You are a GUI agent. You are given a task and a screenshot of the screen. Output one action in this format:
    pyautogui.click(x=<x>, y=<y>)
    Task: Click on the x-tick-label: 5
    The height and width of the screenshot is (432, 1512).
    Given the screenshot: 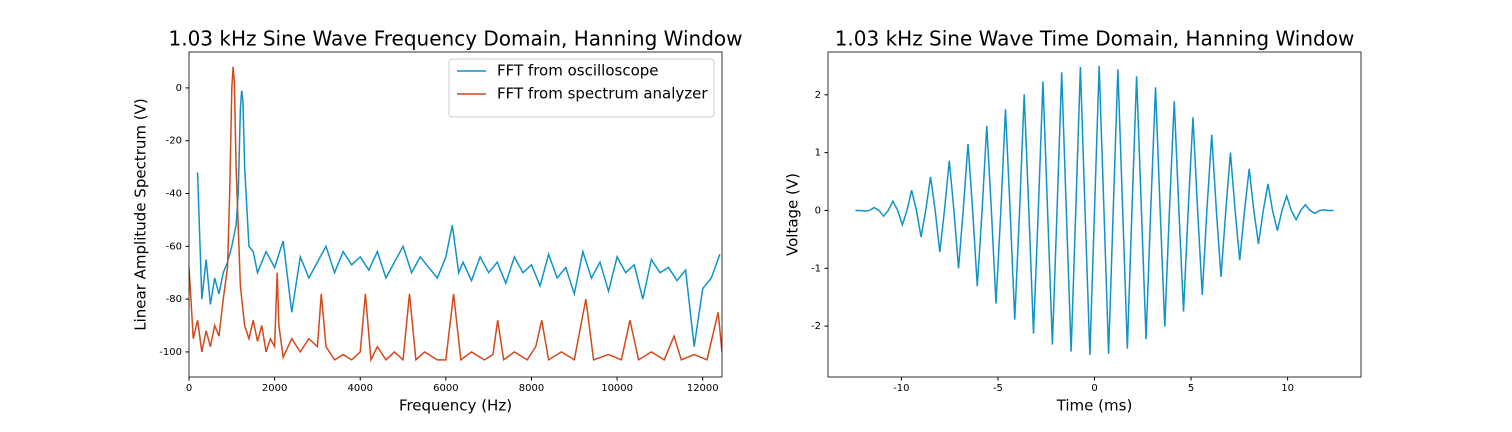 What is the action you would take?
    pyautogui.click(x=1191, y=388)
    